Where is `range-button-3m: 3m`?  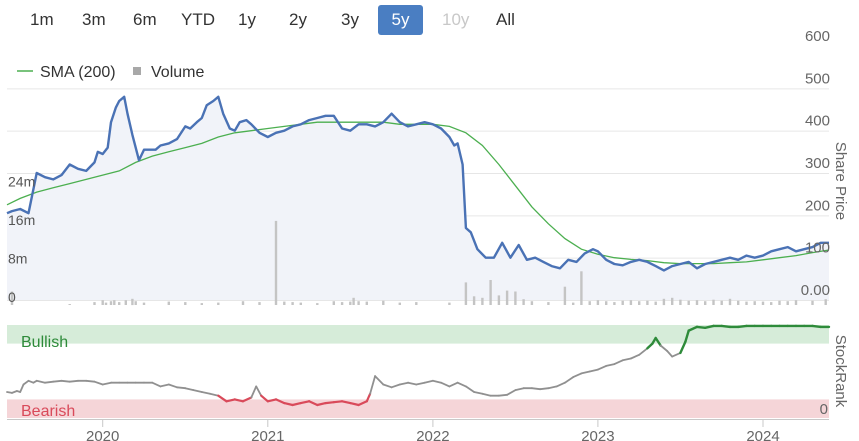
range-button-3m: 3m is located at coordinates (94, 19).